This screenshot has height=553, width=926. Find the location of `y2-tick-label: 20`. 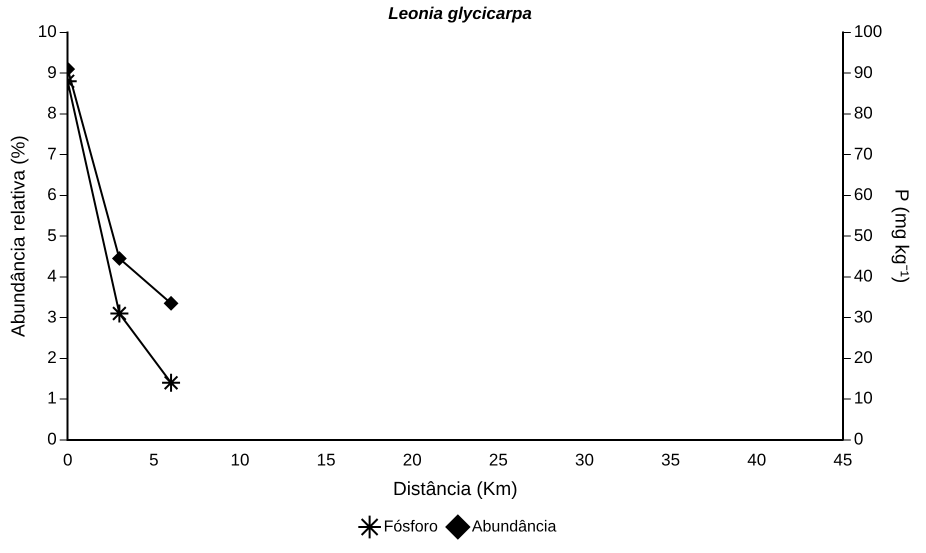

y2-tick-label: 20 is located at coordinates (863, 358).